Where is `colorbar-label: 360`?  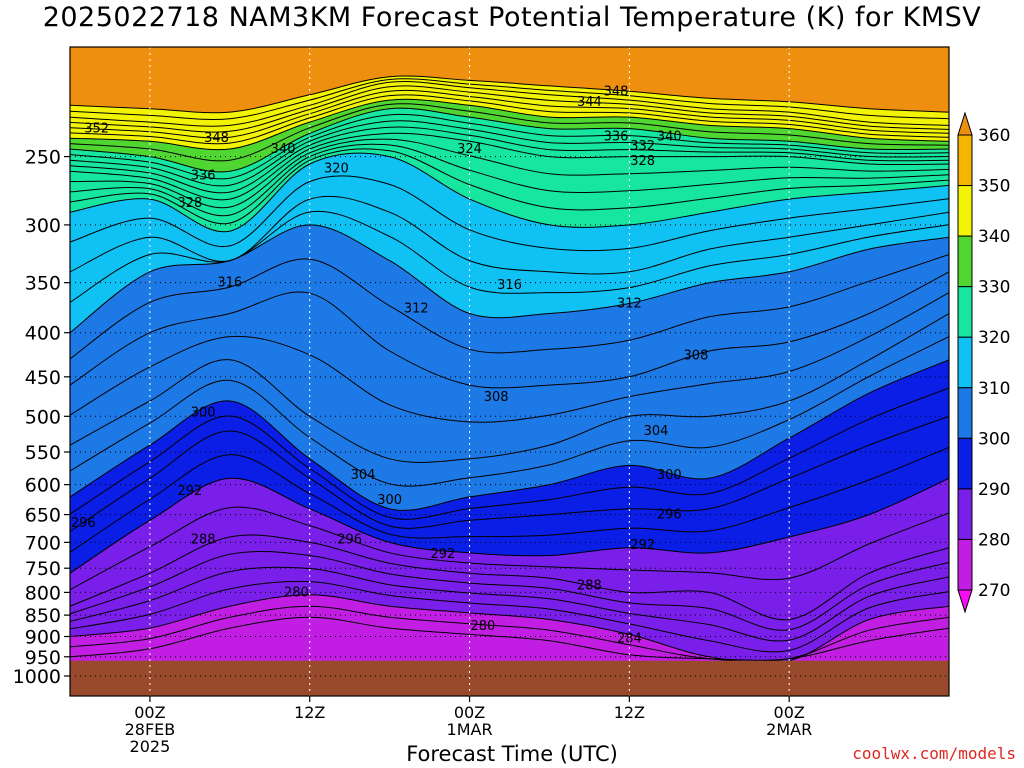
colorbar-label: 360 is located at coordinates (994, 136).